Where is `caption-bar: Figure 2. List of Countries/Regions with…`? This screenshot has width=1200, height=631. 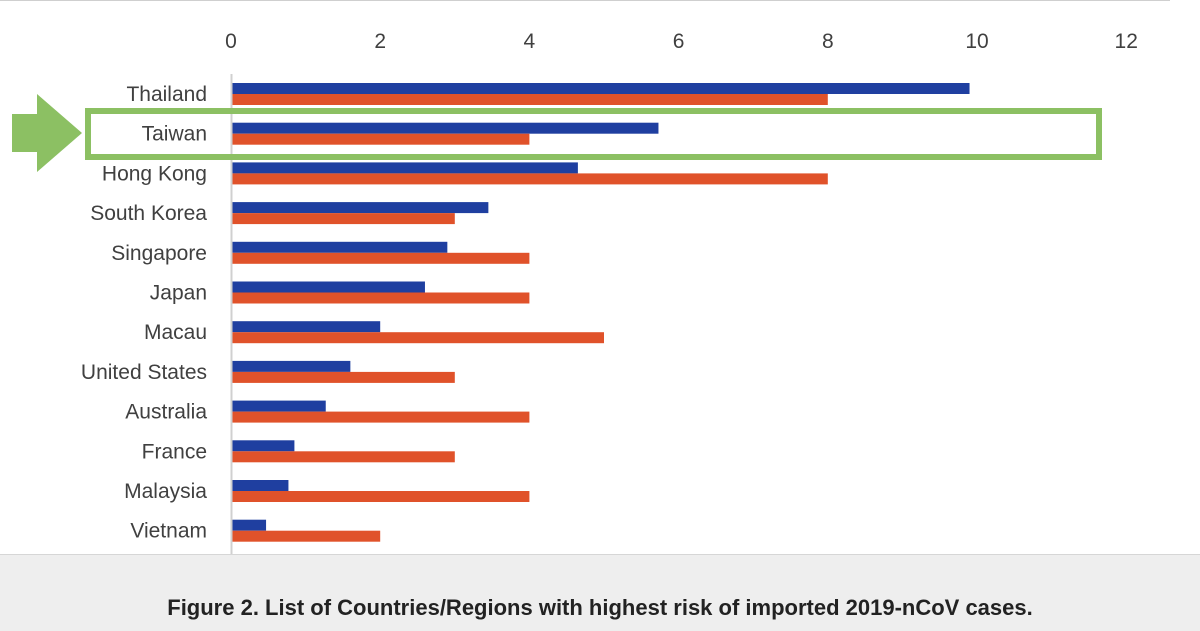
caption-bar: Figure 2. List of Countries/Regions with… is located at coordinates (600, 592).